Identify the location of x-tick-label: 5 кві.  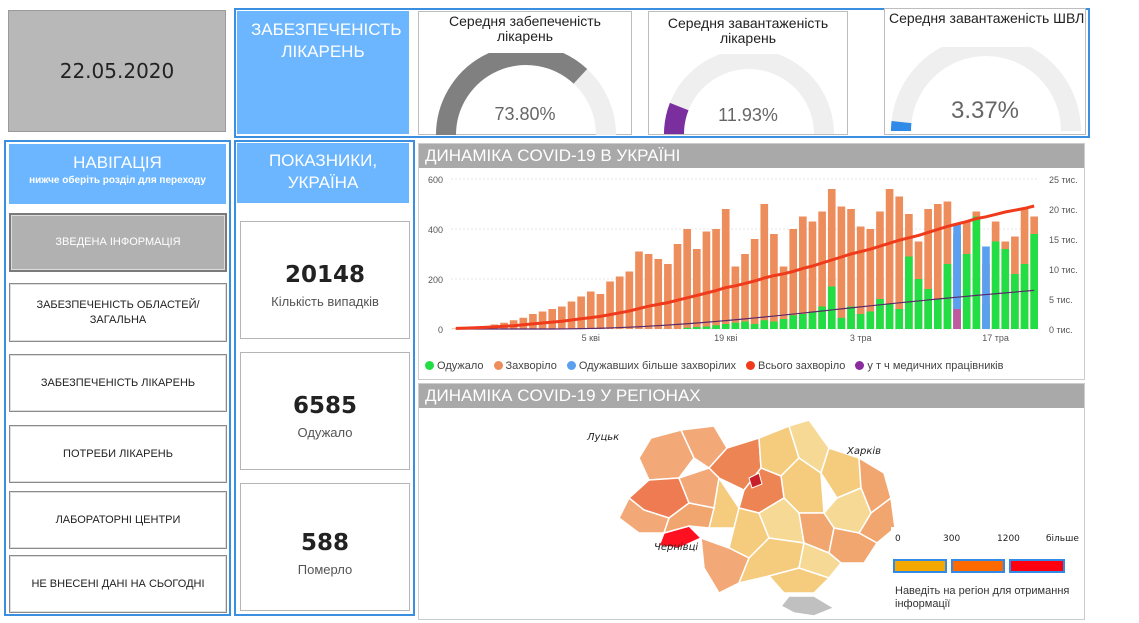
(591, 338).